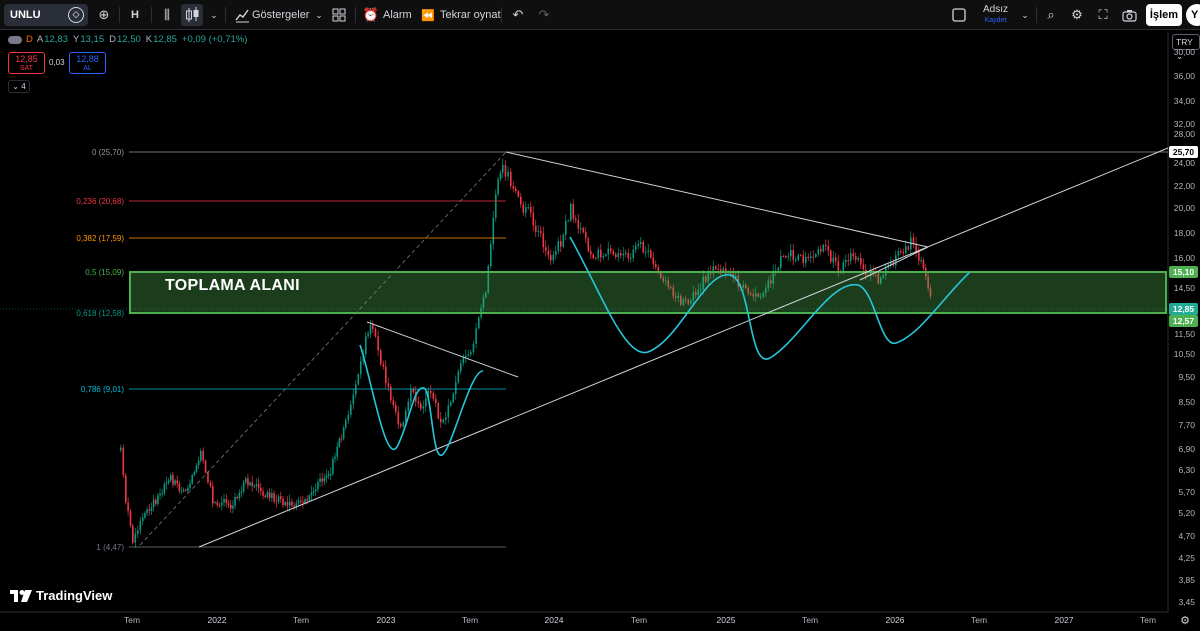 This screenshot has height=631, width=1200. I want to click on timeframe-badge: D, so click(29, 39).